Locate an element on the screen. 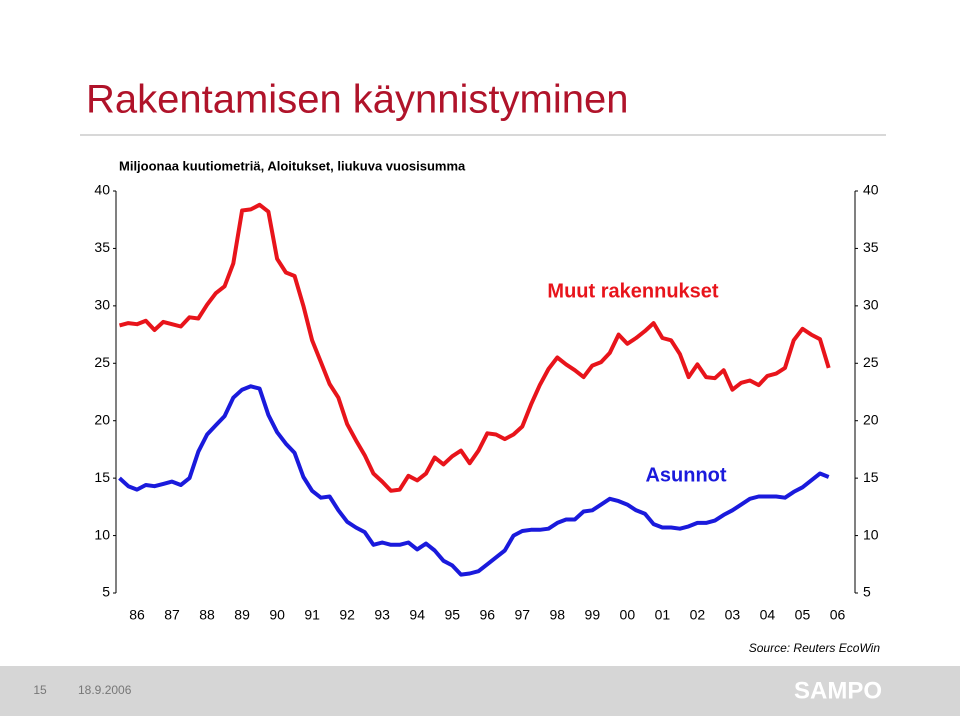 This screenshot has width=960, height=716. x-tick-label: 93 is located at coordinates (382, 615).